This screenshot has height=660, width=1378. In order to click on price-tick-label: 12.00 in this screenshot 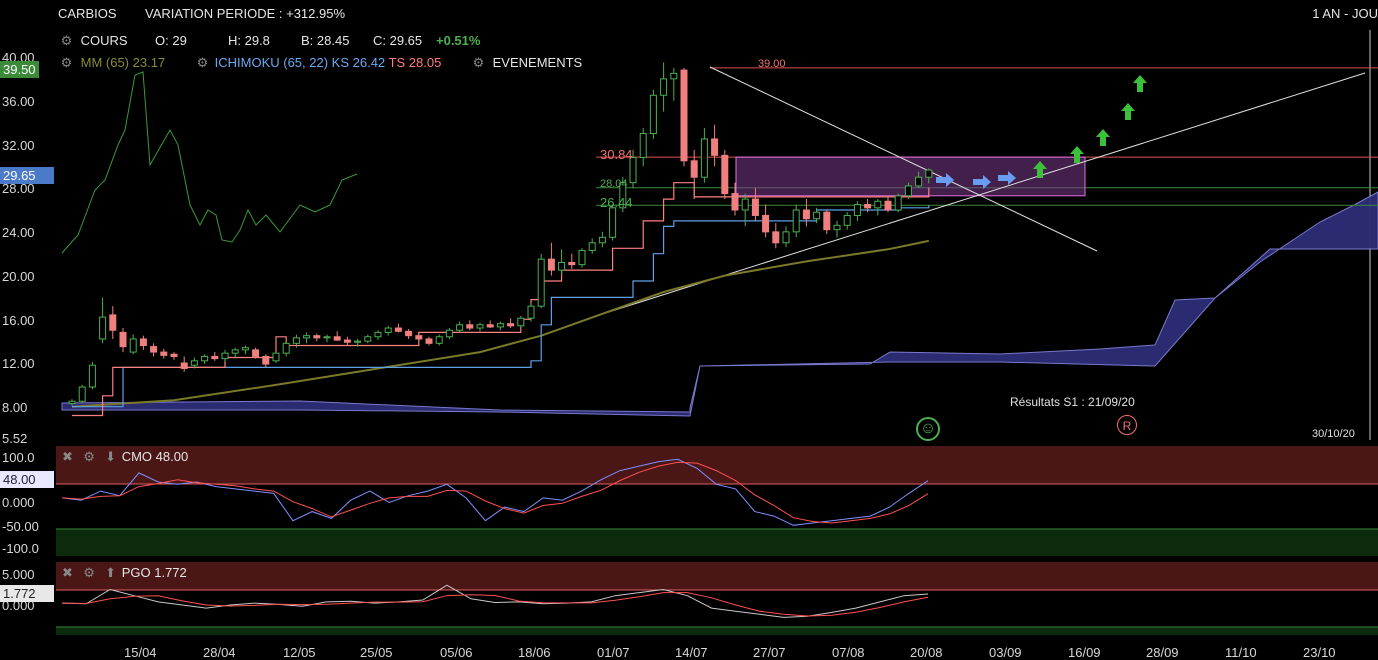, I will do `click(18, 363)`.